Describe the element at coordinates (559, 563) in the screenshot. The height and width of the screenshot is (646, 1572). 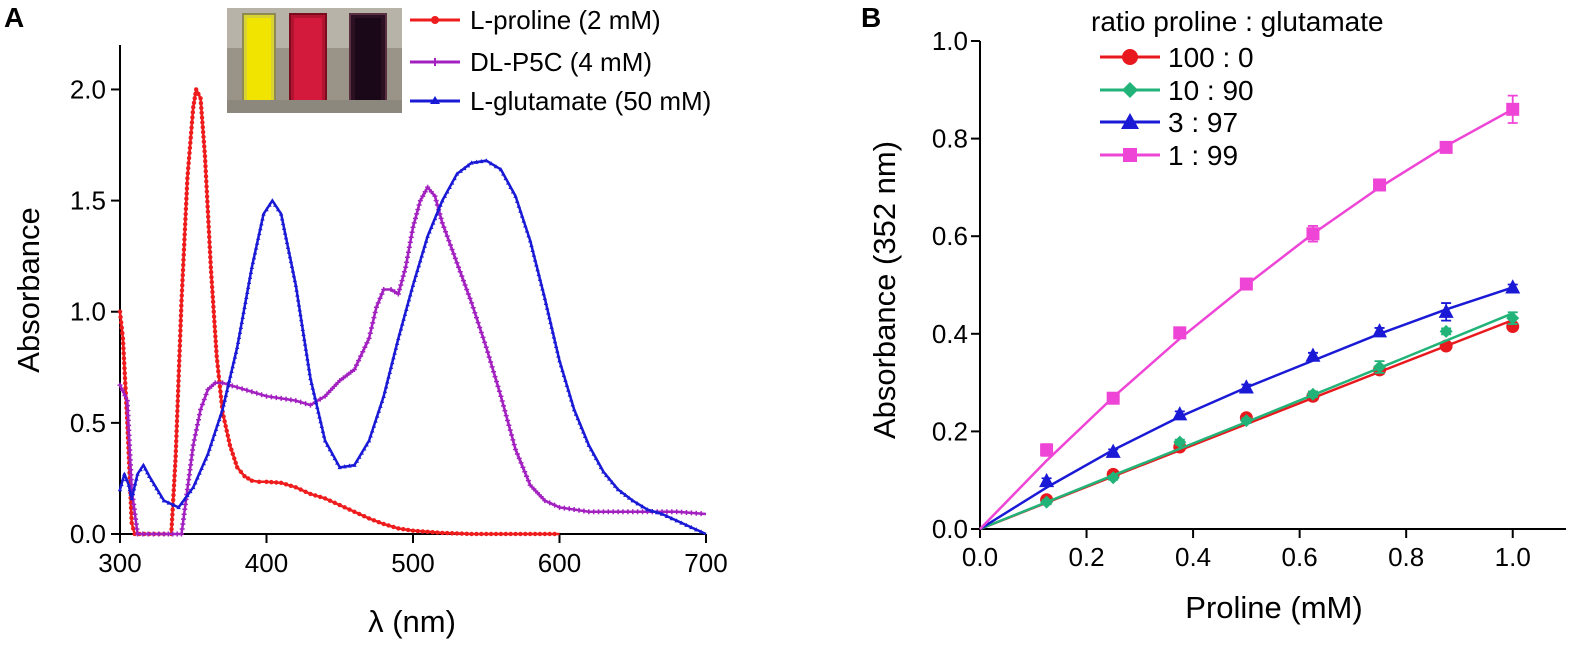
I see `a-x-tick-label: 600` at that location.